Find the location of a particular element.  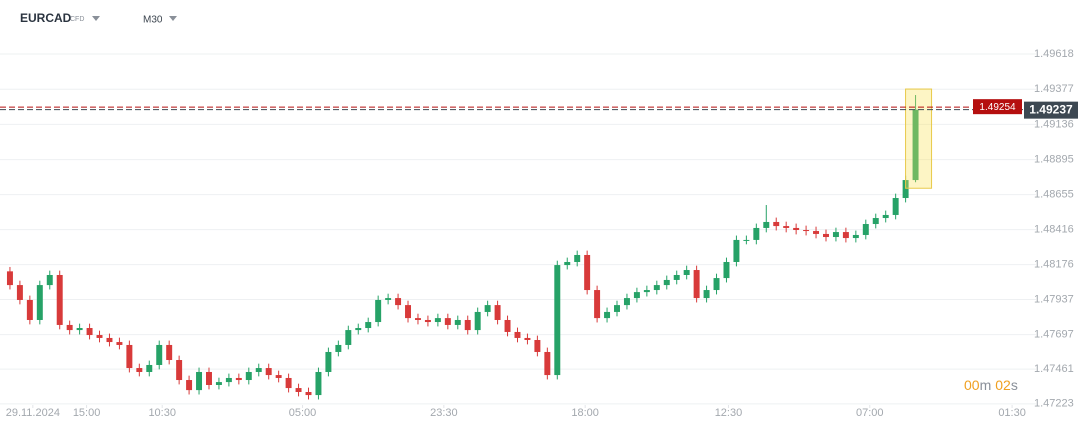

x-tick-label: 29.11.2024 is located at coordinates (33, 413).